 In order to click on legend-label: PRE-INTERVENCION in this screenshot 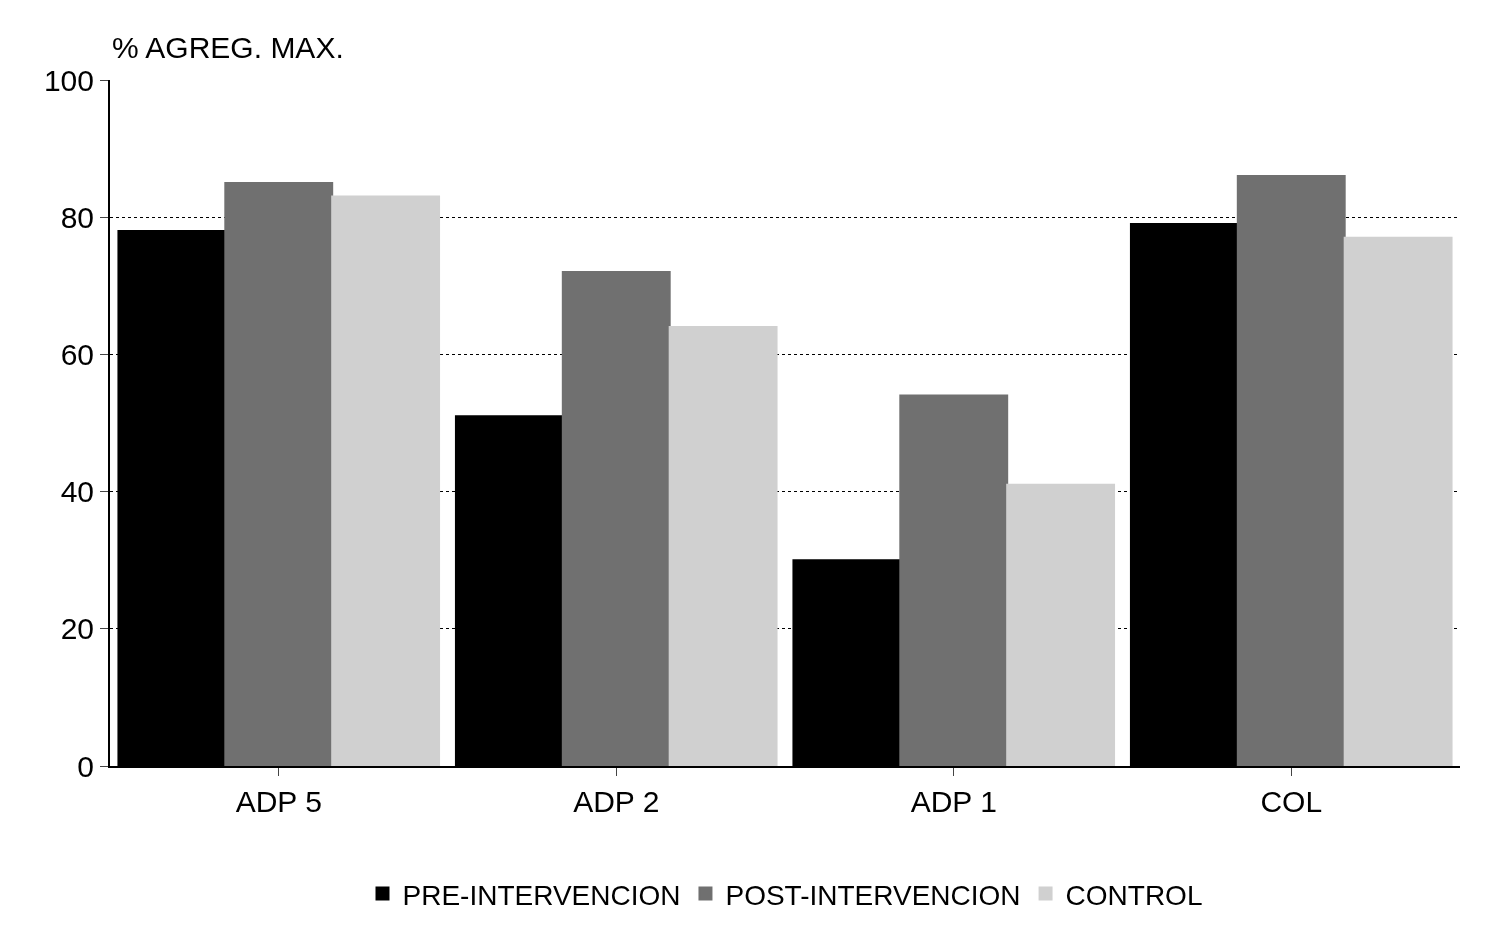, I will do `click(541, 895)`.